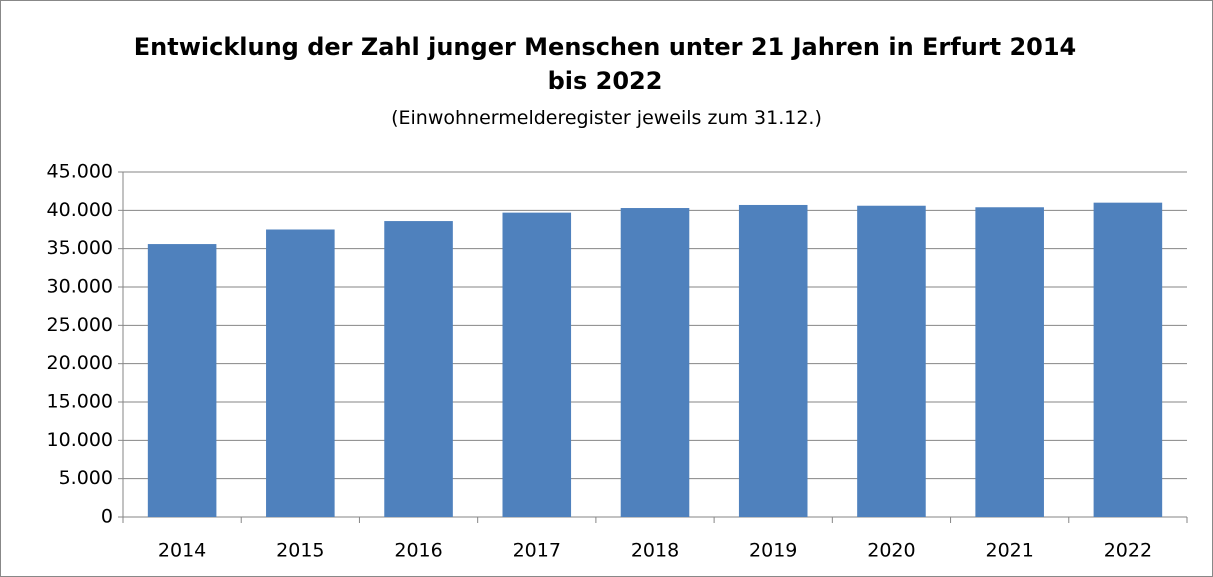  I want to click on y-tick-label: 0, so click(107, 517).